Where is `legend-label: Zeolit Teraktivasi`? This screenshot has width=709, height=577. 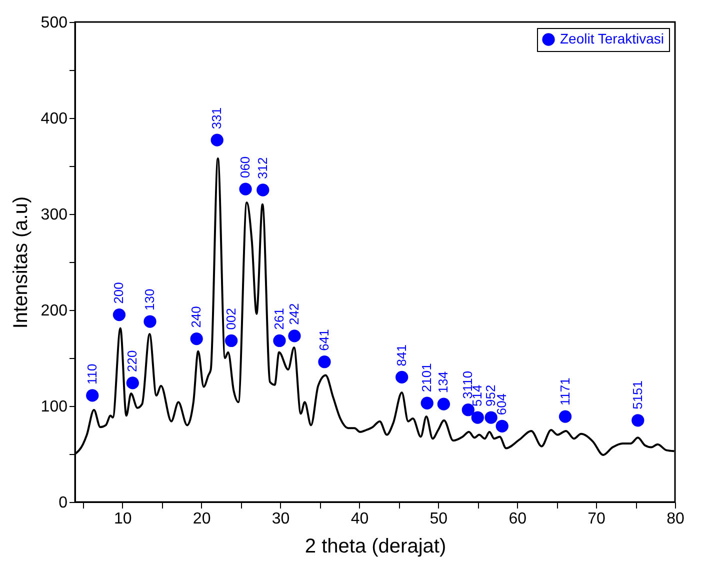
legend-label: Zeolit Teraktivasi is located at coordinates (612, 38).